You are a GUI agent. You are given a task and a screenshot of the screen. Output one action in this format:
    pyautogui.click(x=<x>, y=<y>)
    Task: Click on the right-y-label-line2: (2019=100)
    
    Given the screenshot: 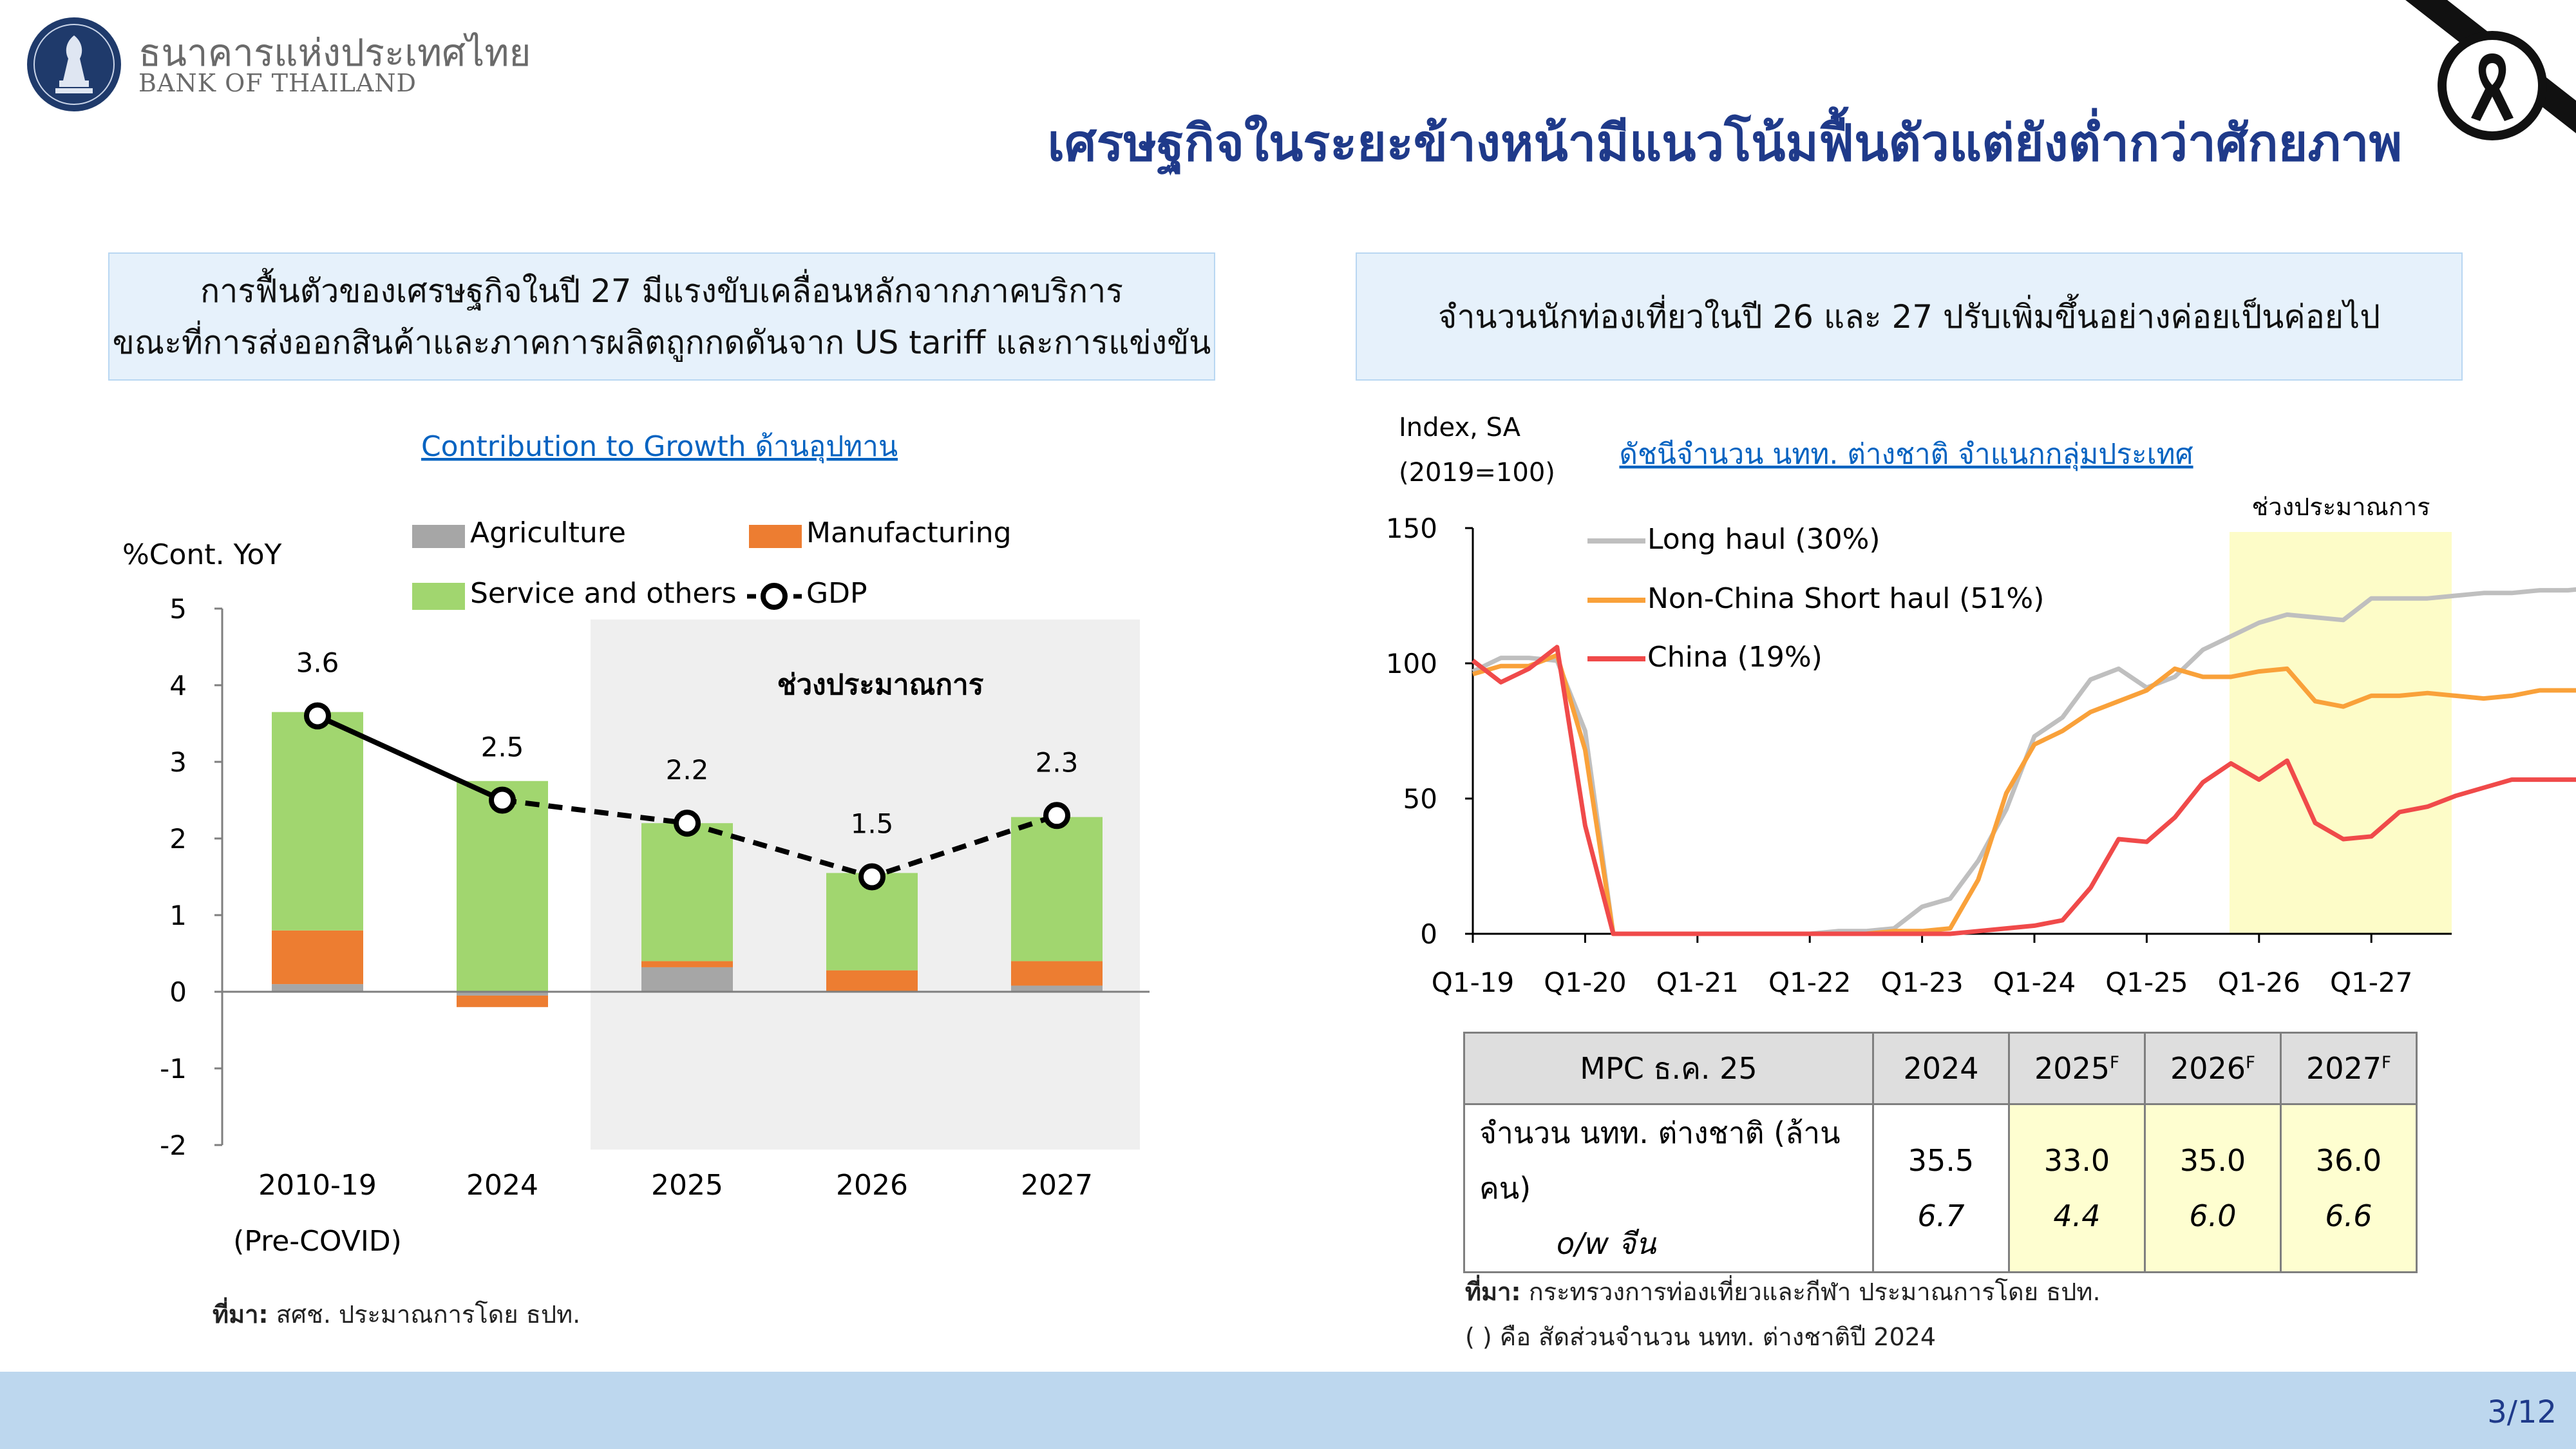 What is the action you would take?
    pyautogui.click(x=1477, y=473)
    